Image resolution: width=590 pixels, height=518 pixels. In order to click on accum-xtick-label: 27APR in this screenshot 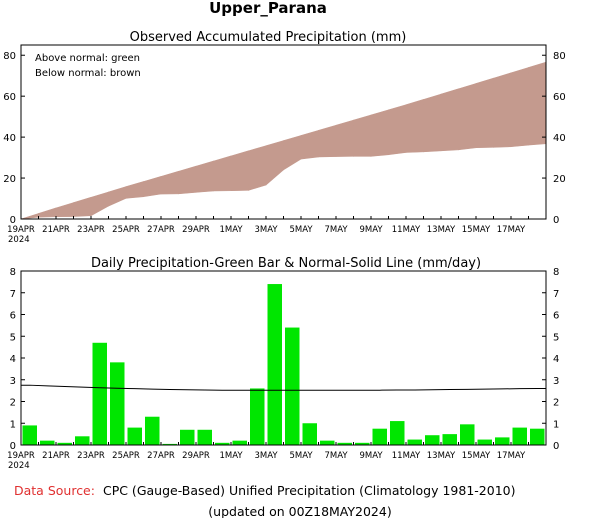, I will do `click(161, 230)`.